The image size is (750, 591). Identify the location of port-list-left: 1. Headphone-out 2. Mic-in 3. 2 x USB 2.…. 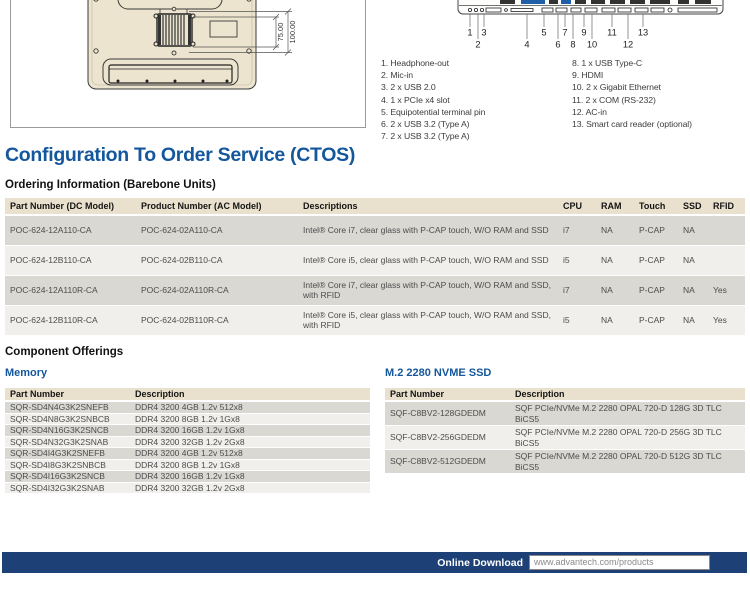
(476, 99).